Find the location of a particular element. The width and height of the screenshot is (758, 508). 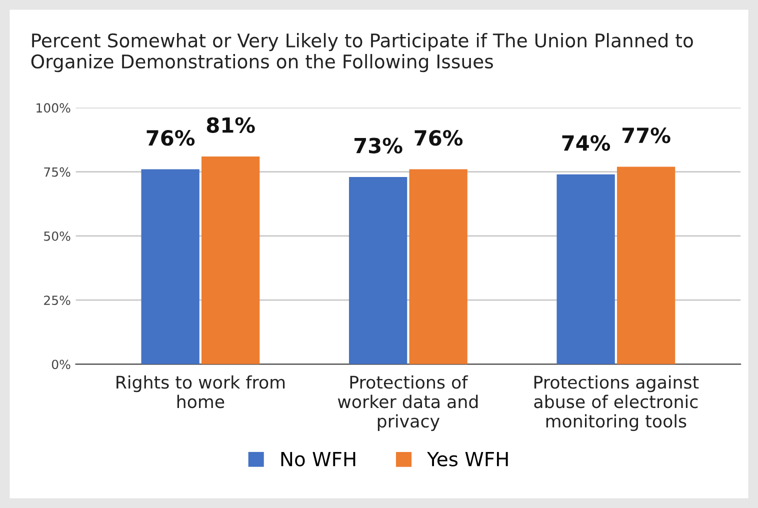

data-label: 73% is located at coordinates (378, 146).